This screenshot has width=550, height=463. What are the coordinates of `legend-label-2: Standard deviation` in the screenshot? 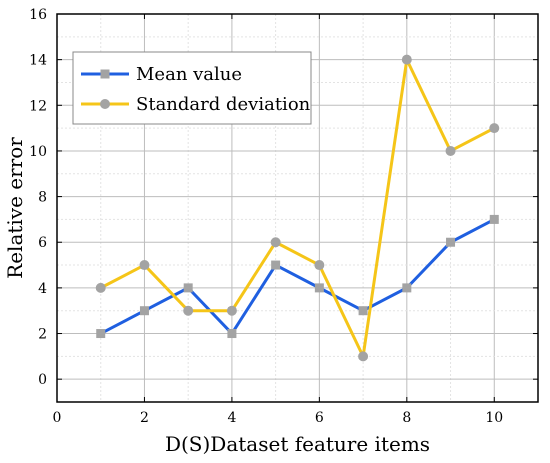 It's located at (223, 104).